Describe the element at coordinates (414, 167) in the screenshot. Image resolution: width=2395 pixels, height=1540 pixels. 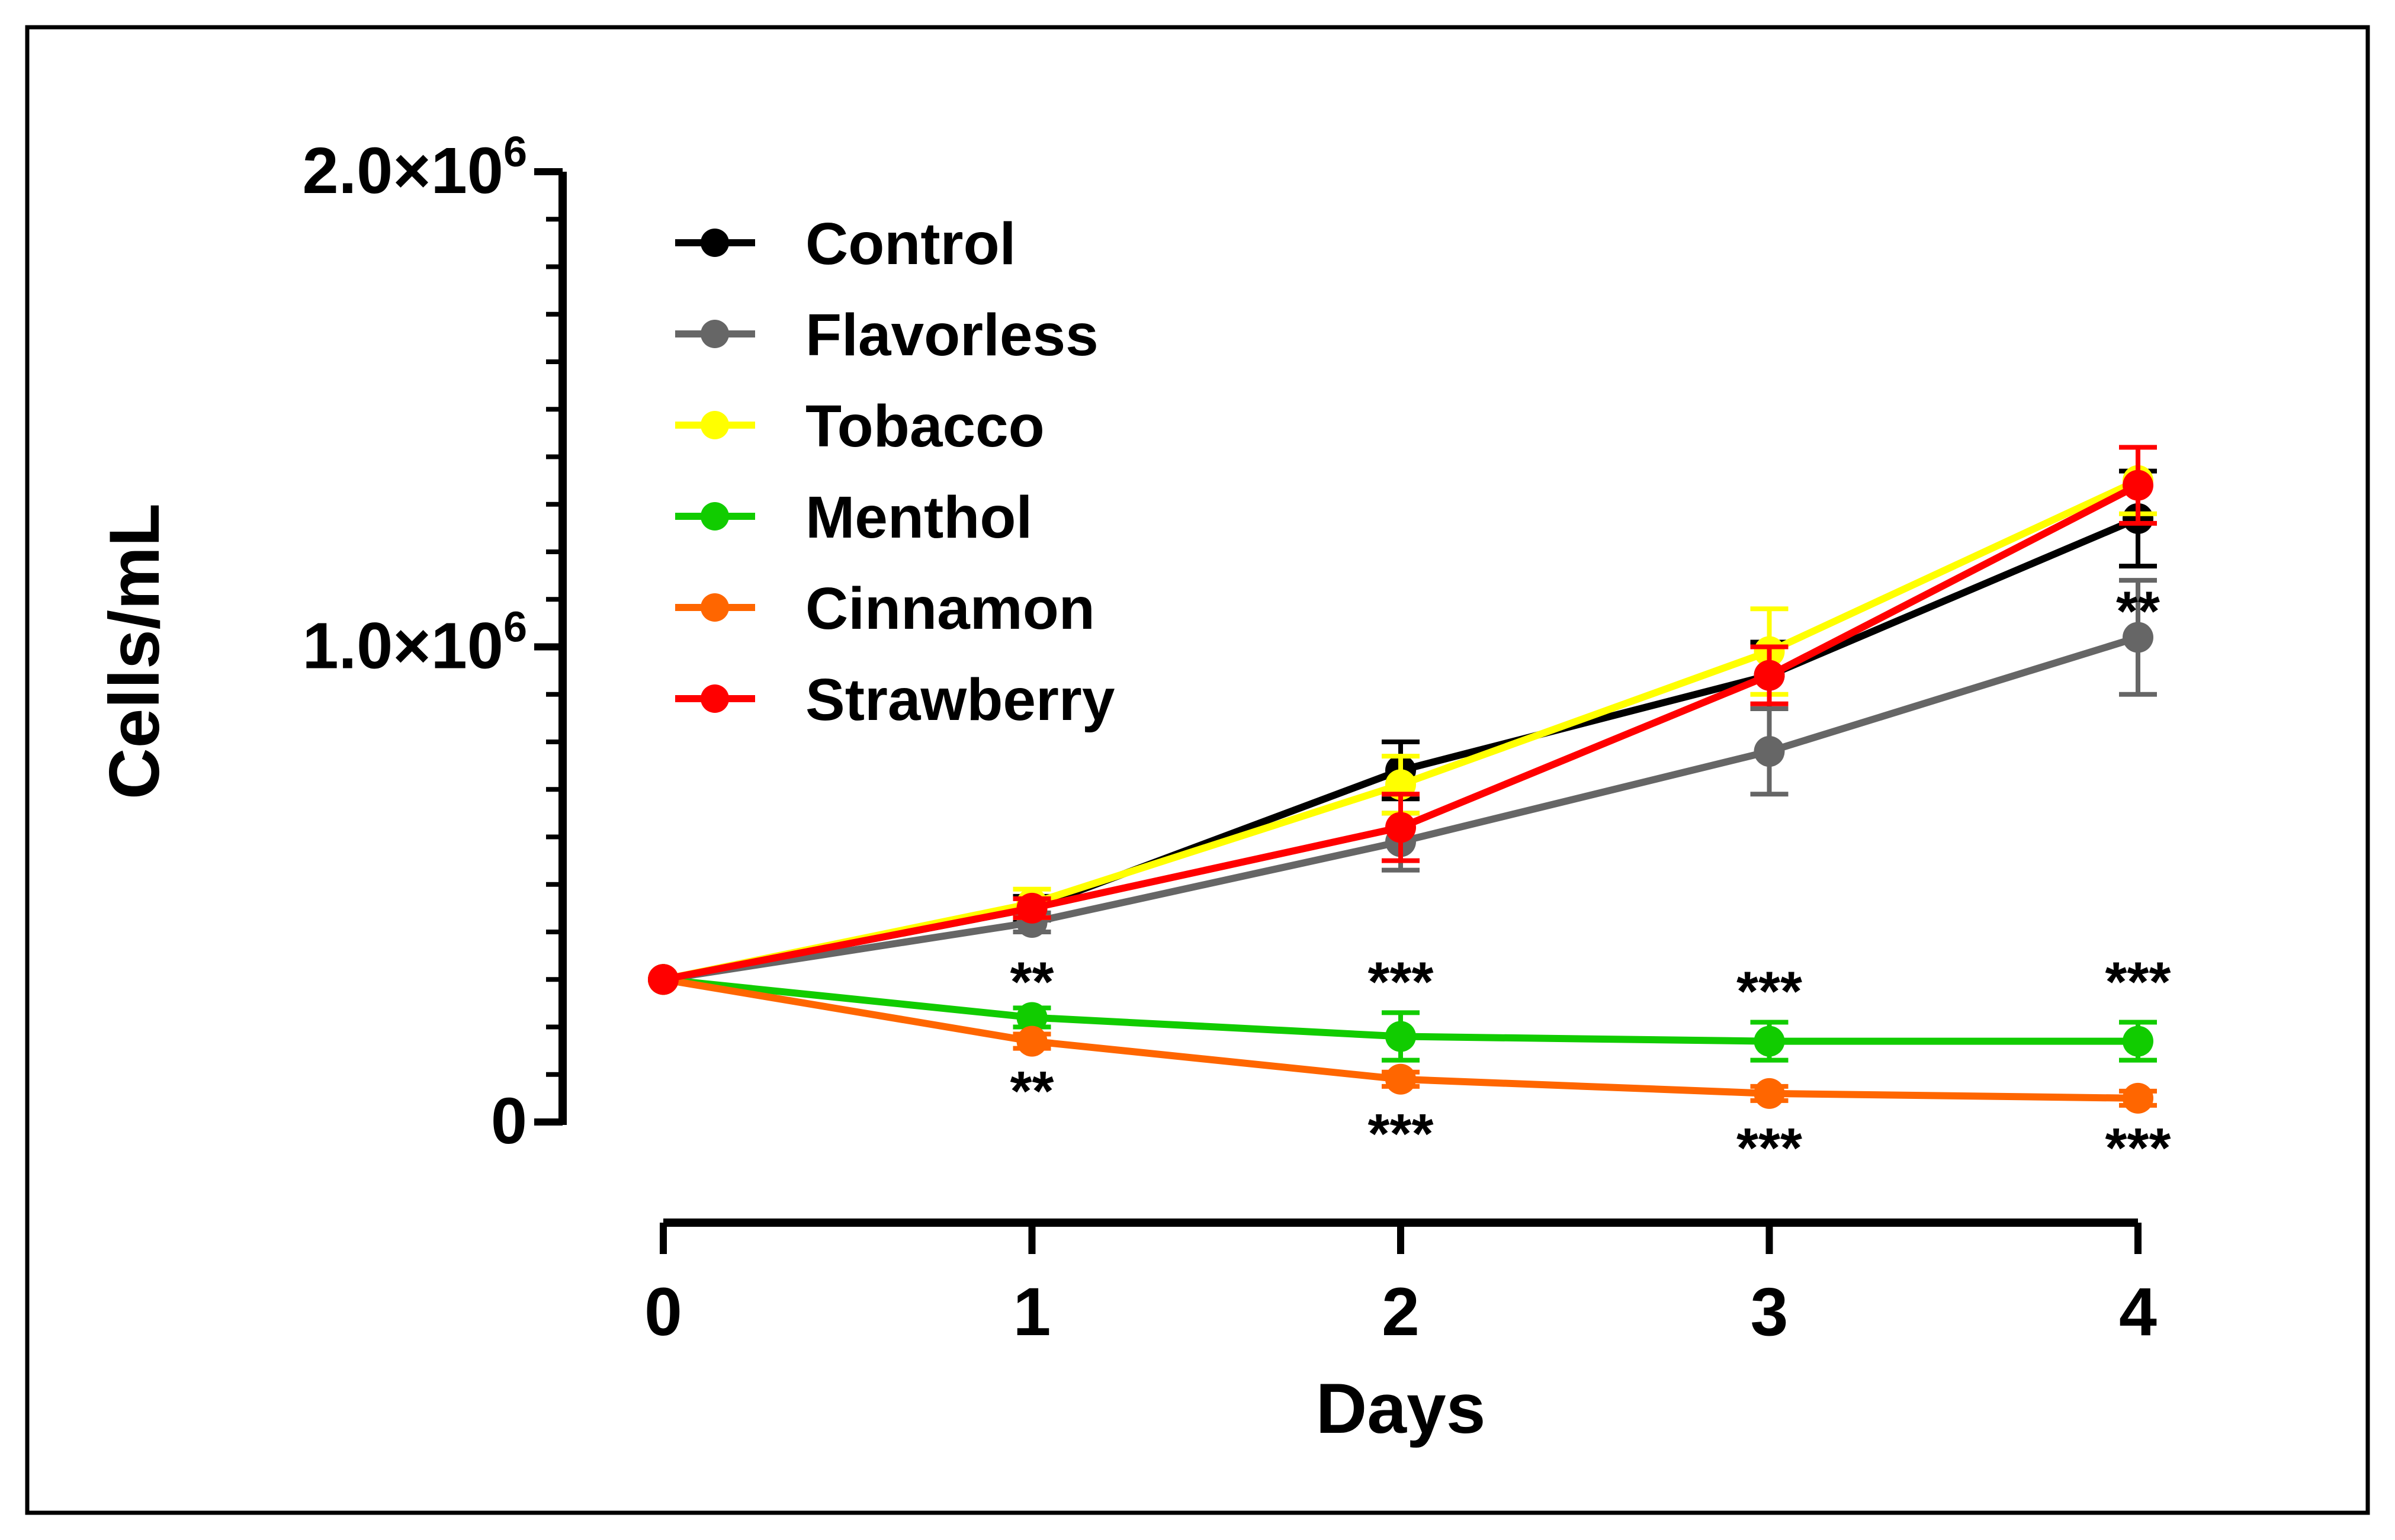
I see `y-tick-label: 2.0×10⁶` at that location.